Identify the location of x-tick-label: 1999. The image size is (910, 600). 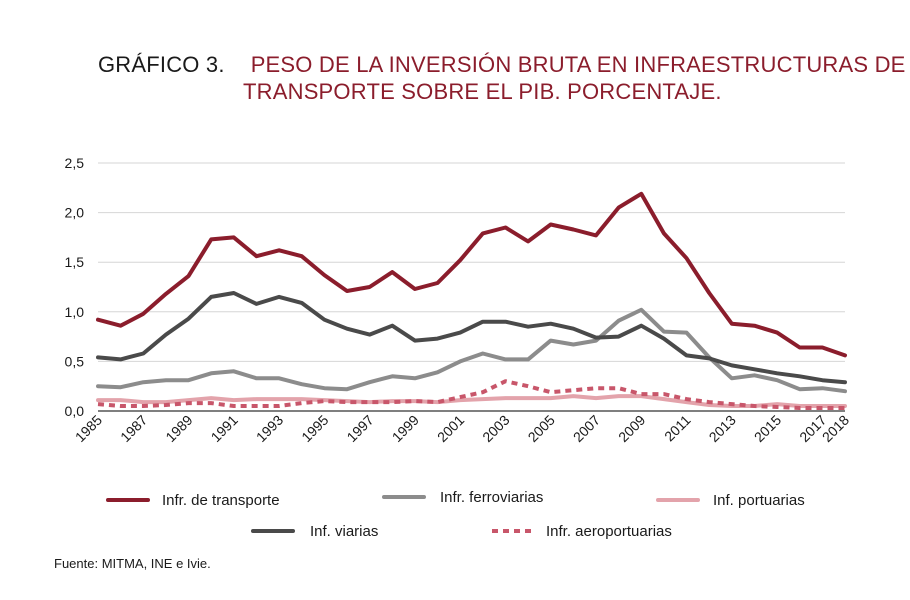
(405, 428).